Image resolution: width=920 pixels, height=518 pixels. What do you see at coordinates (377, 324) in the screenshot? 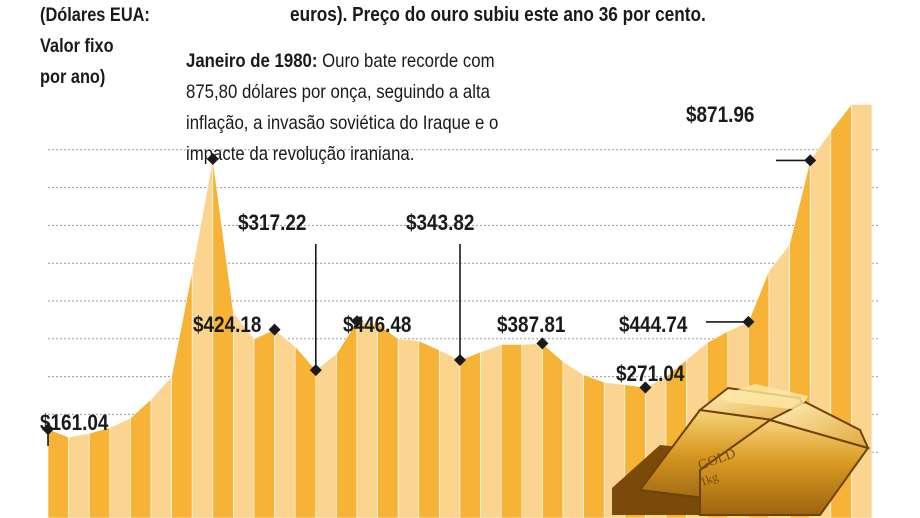
I see `value-label-1987: $446.48` at bounding box center [377, 324].